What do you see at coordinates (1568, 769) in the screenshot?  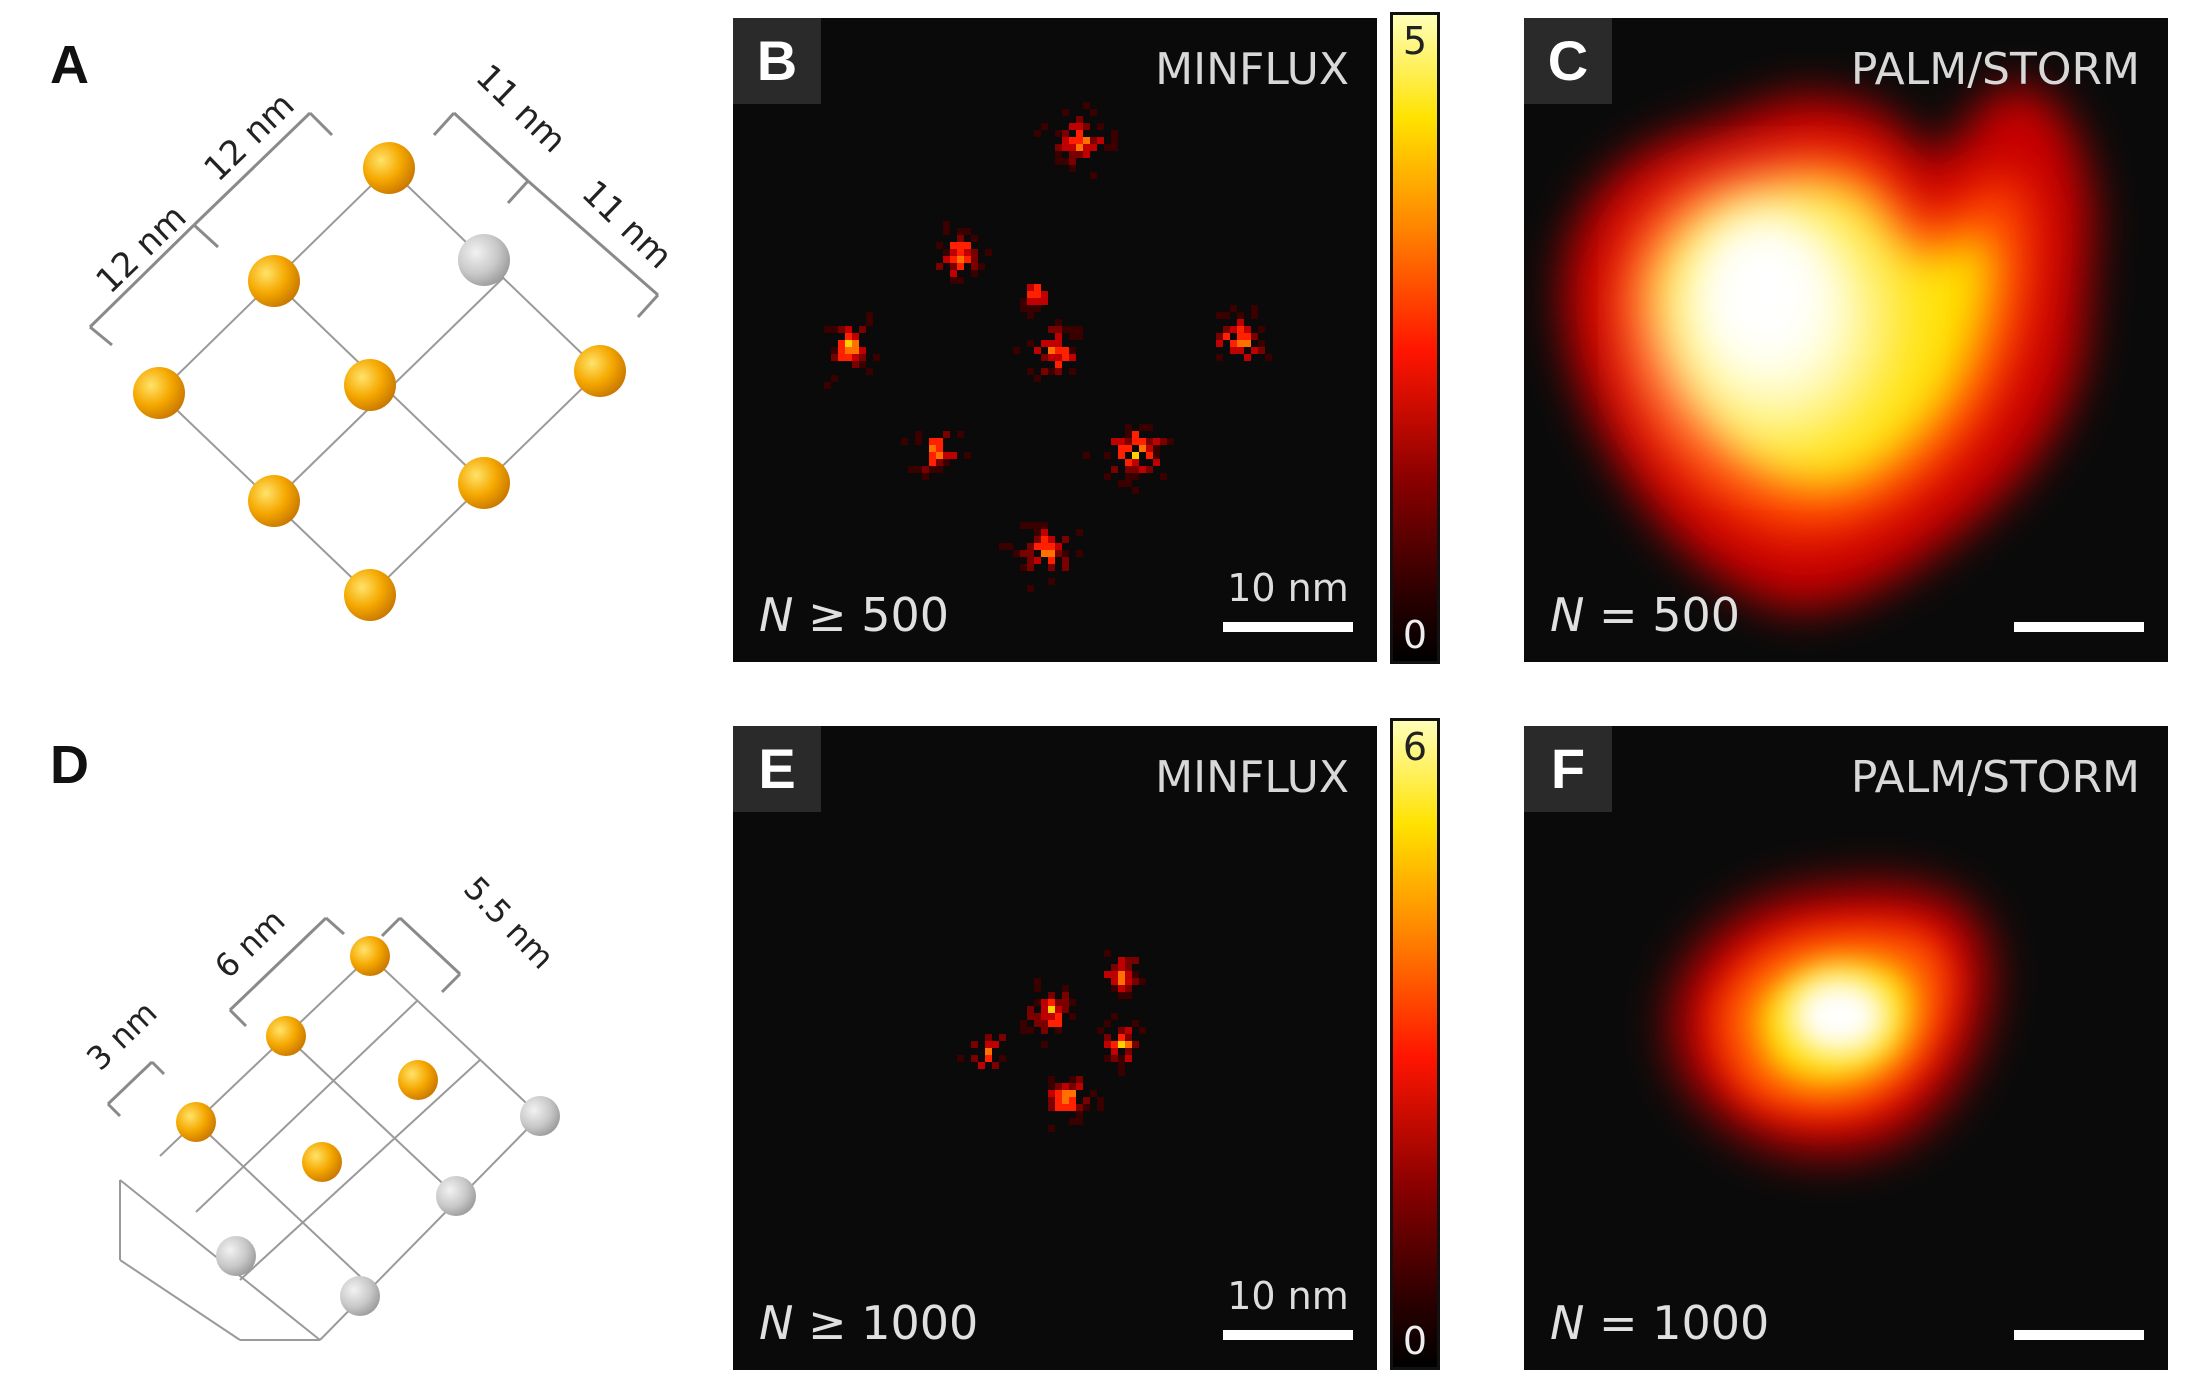 I see `panel-f-label: F` at bounding box center [1568, 769].